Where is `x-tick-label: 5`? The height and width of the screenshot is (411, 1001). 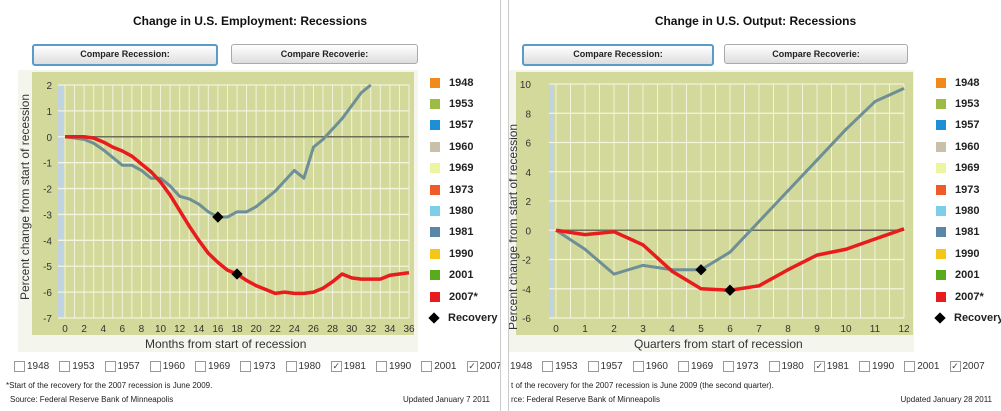
x-tick-label: 5 is located at coordinates (701, 329).